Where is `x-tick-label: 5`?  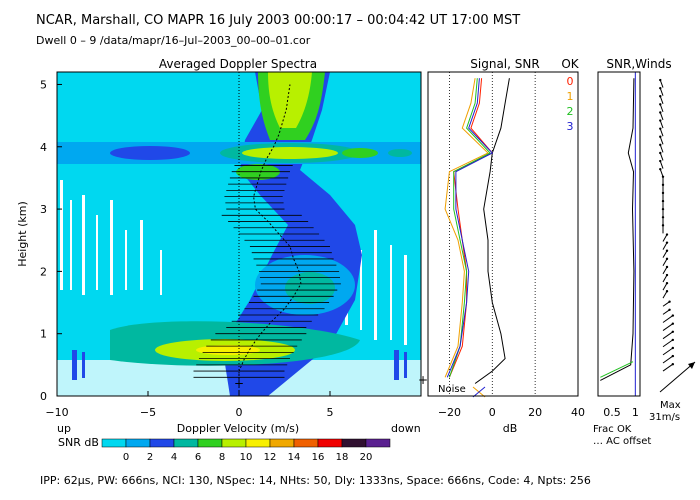 x-tick-label: 5 is located at coordinates (330, 412).